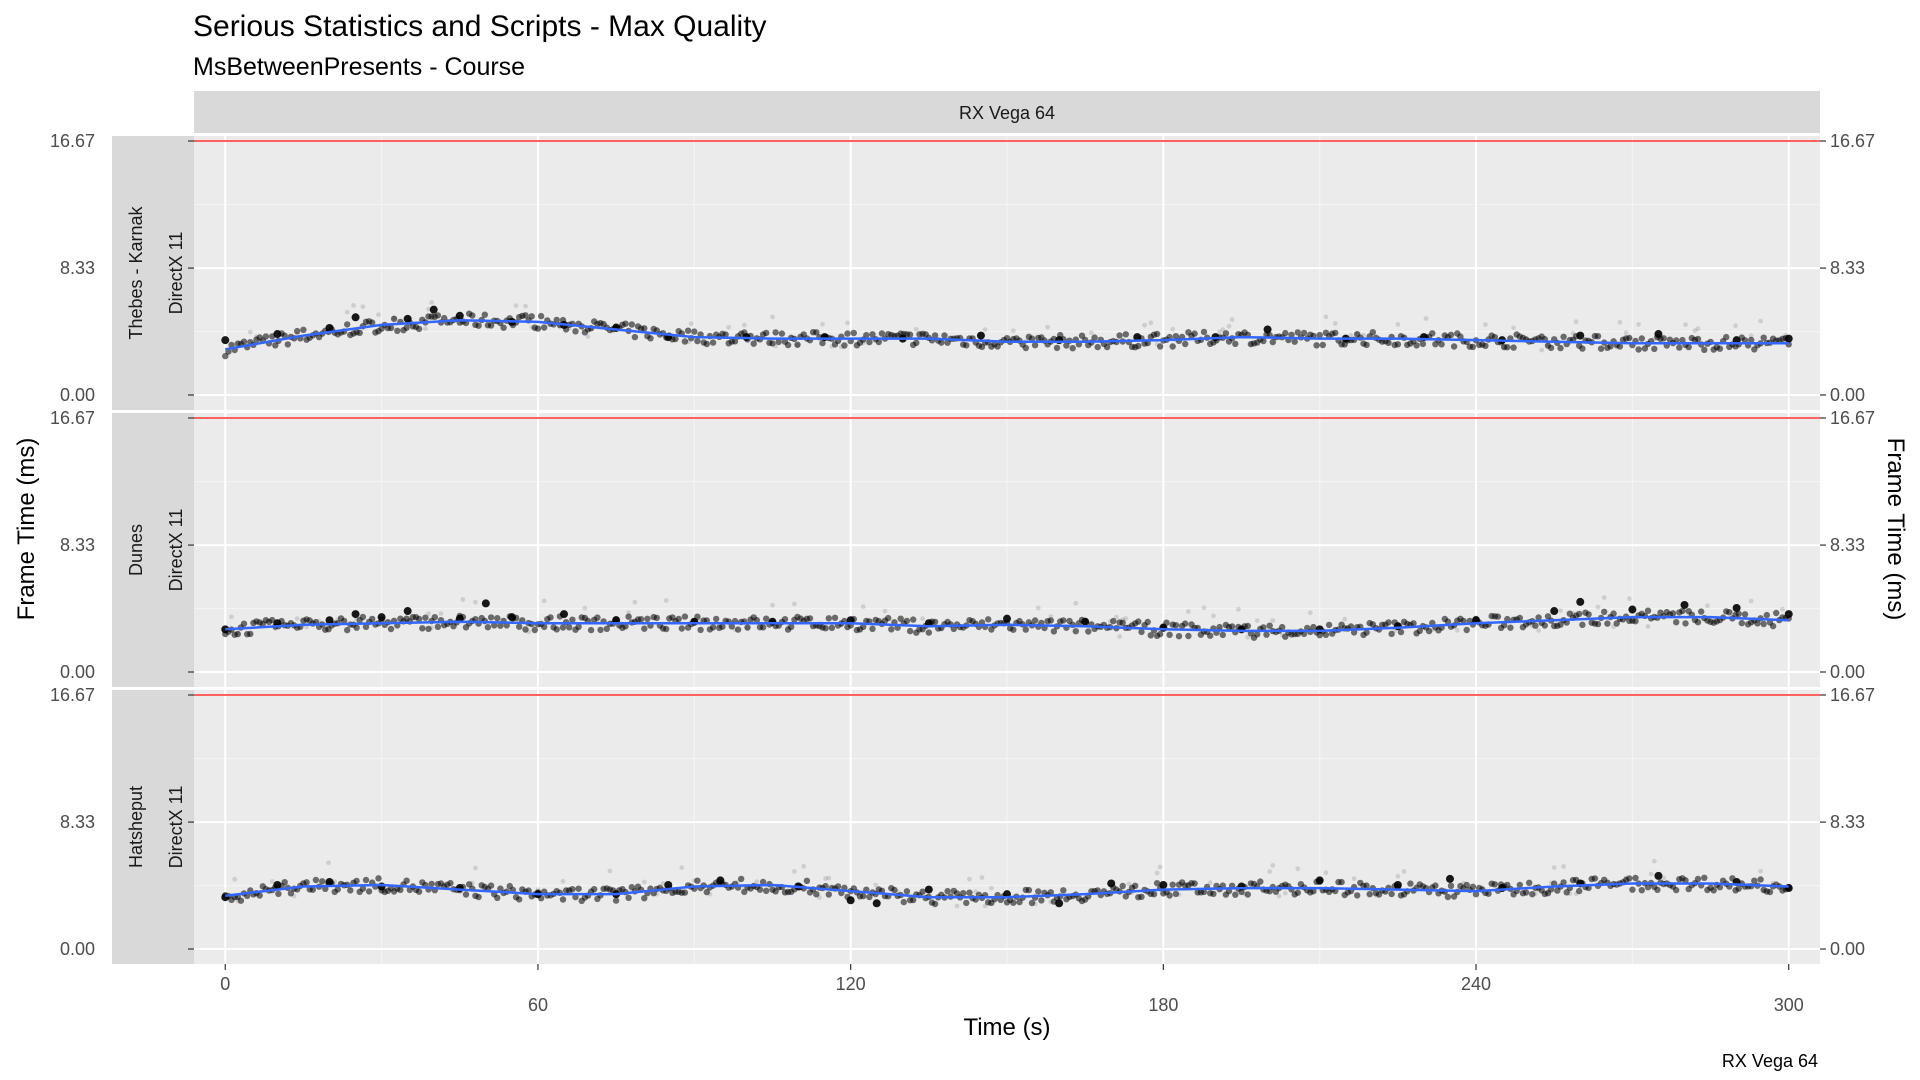 Image resolution: width=1920 pixels, height=1080 pixels. Describe the element at coordinates (1789, 1005) in the screenshot. I see `x-tick-label: 300` at that location.